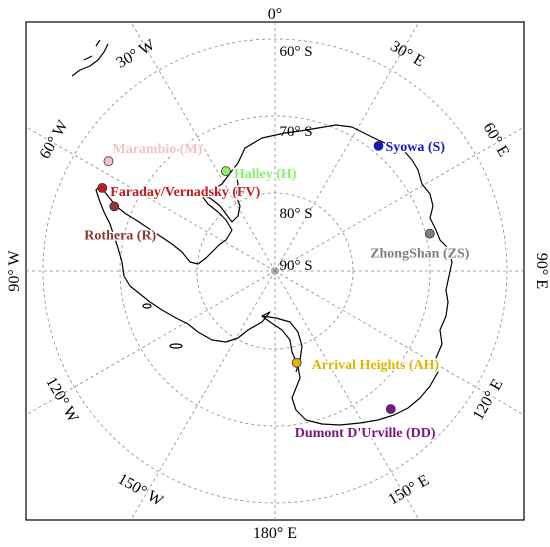 The width and height of the screenshot is (550, 547). Describe the element at coordinates (416, 147) in the screenshot. I see `station-label-syowa: Syowa (S)` at that location.